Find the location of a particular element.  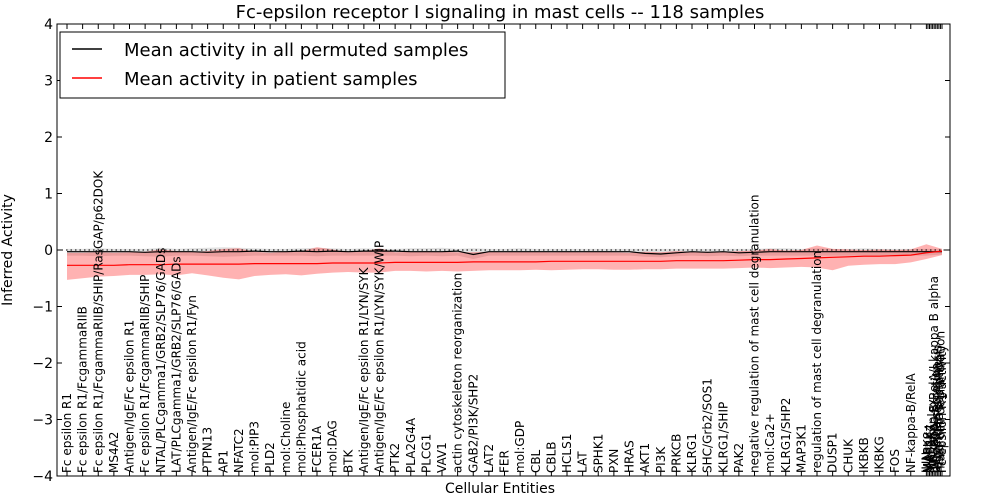

y-tick-label: 3 is located at coordinates (48, 82).